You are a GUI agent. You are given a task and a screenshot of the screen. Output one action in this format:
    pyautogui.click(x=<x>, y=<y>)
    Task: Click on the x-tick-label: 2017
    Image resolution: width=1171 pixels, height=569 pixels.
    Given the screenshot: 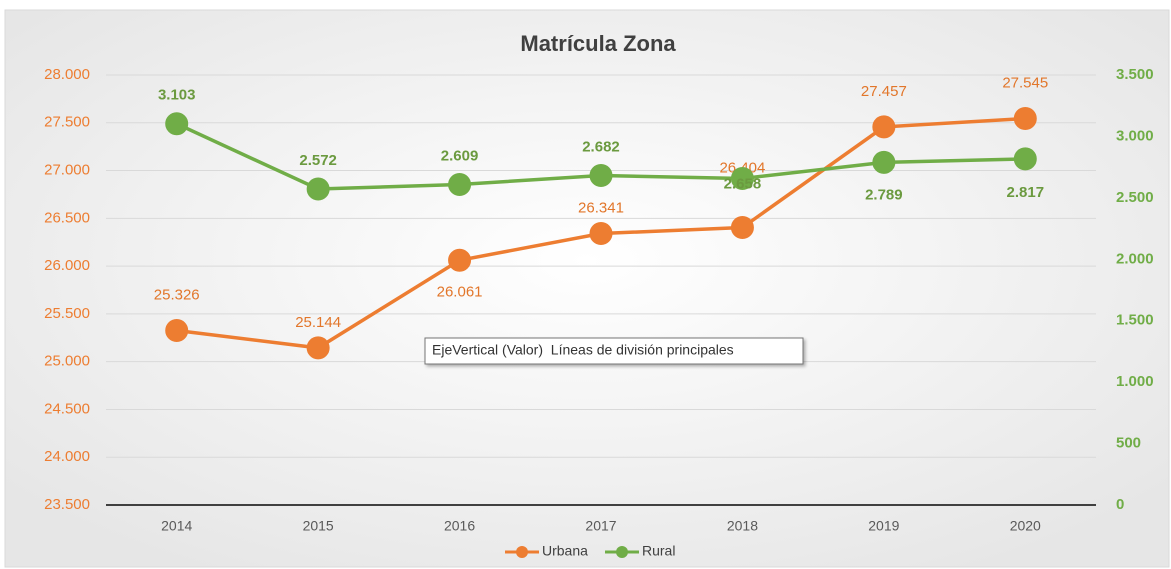 What is the action you would take?
    pyautogui.click(x=600, y=526)
    